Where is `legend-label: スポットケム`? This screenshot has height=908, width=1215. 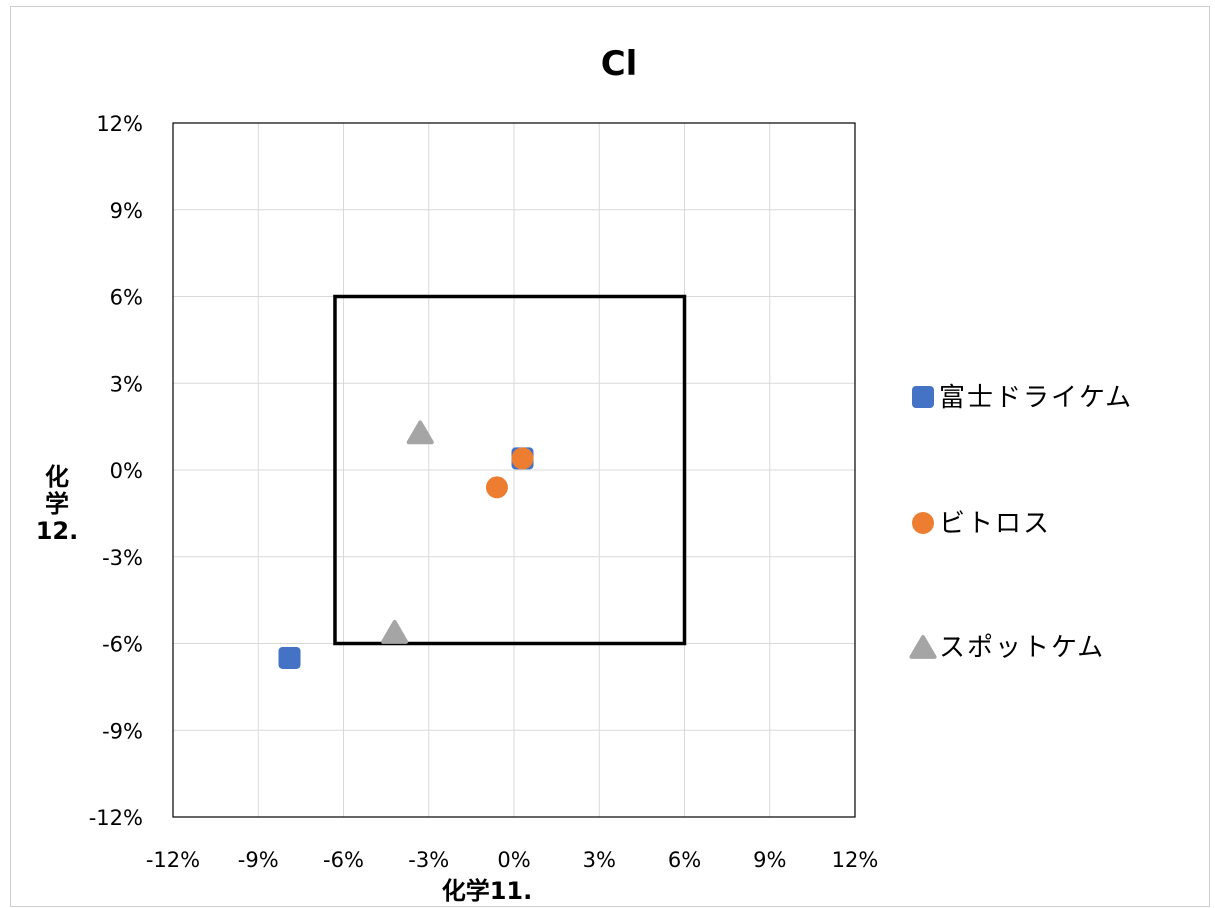
legend-label: スポットケム is located at coordinates (1022, 648).